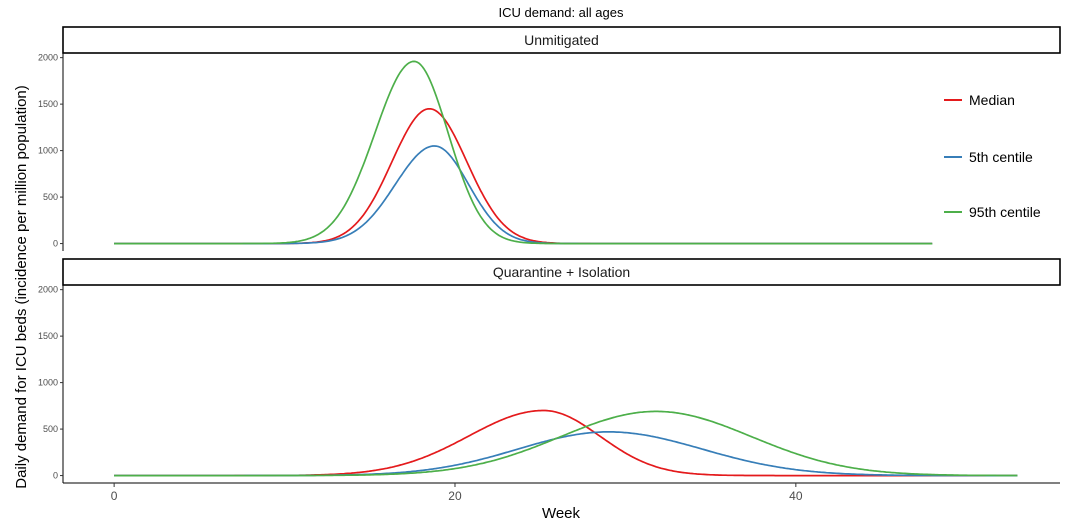  I want to click on x-tick-label: 20, so click(455, 496).